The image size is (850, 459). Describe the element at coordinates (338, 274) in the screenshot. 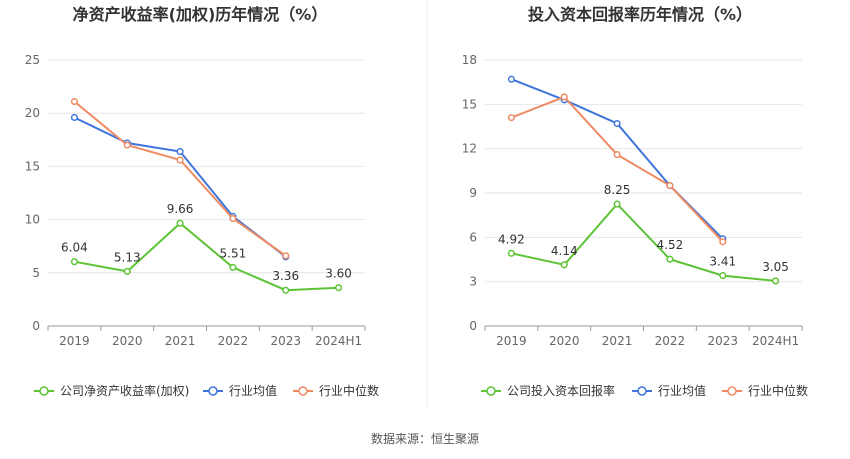

I see `data-label: 3.60` at that location.